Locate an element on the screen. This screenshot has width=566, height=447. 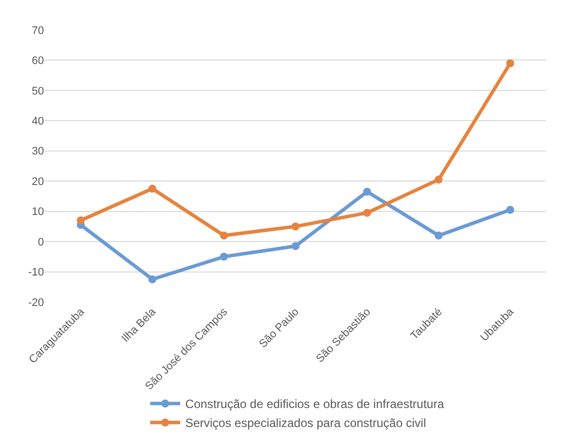
y-tick-label: 30 is located at coordinates (38, 152).